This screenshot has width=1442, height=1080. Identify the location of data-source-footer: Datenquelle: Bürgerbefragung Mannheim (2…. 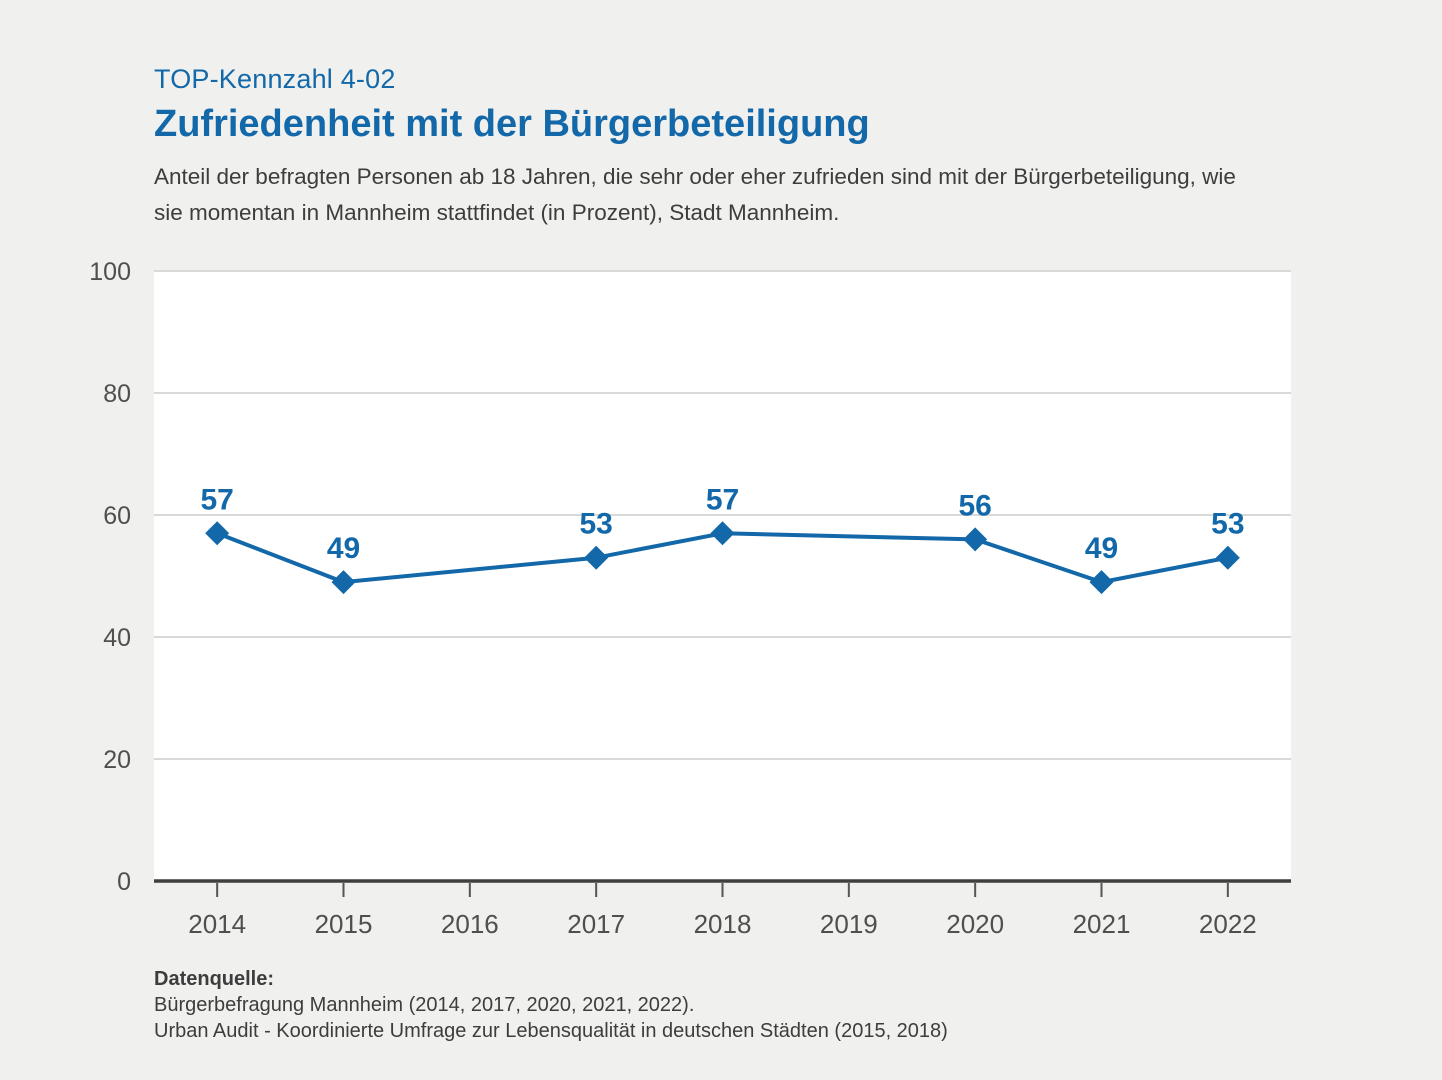
(551, 1005).